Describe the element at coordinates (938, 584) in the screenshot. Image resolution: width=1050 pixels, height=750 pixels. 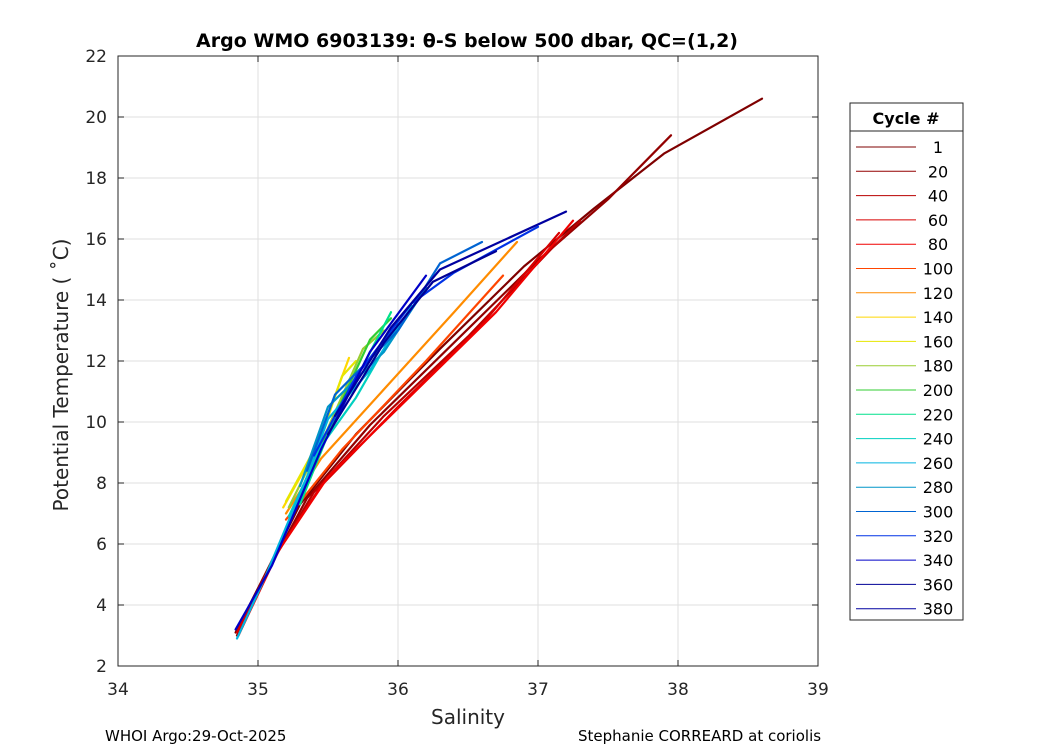
I see `legend-label-360: 360` at that location.